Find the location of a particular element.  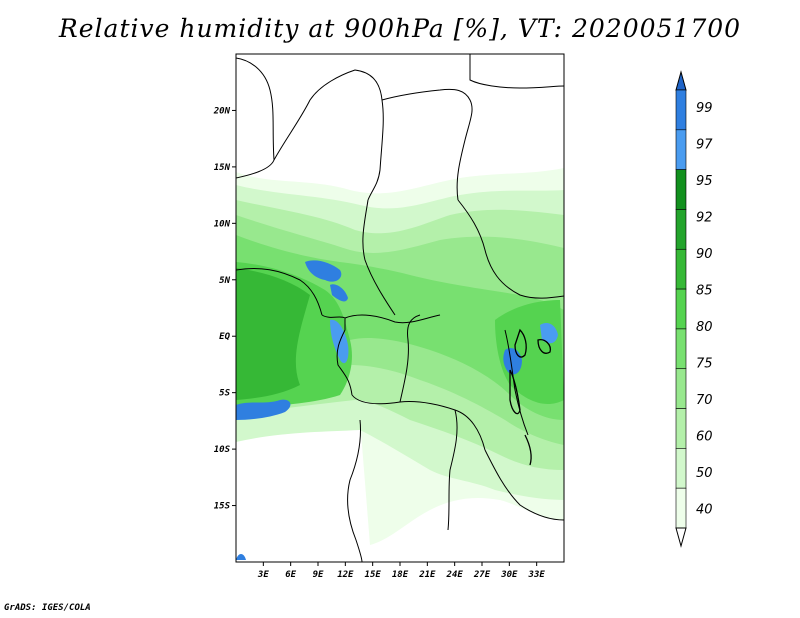

colorbar-level-label: 50 is located at coordinates (704, 473).